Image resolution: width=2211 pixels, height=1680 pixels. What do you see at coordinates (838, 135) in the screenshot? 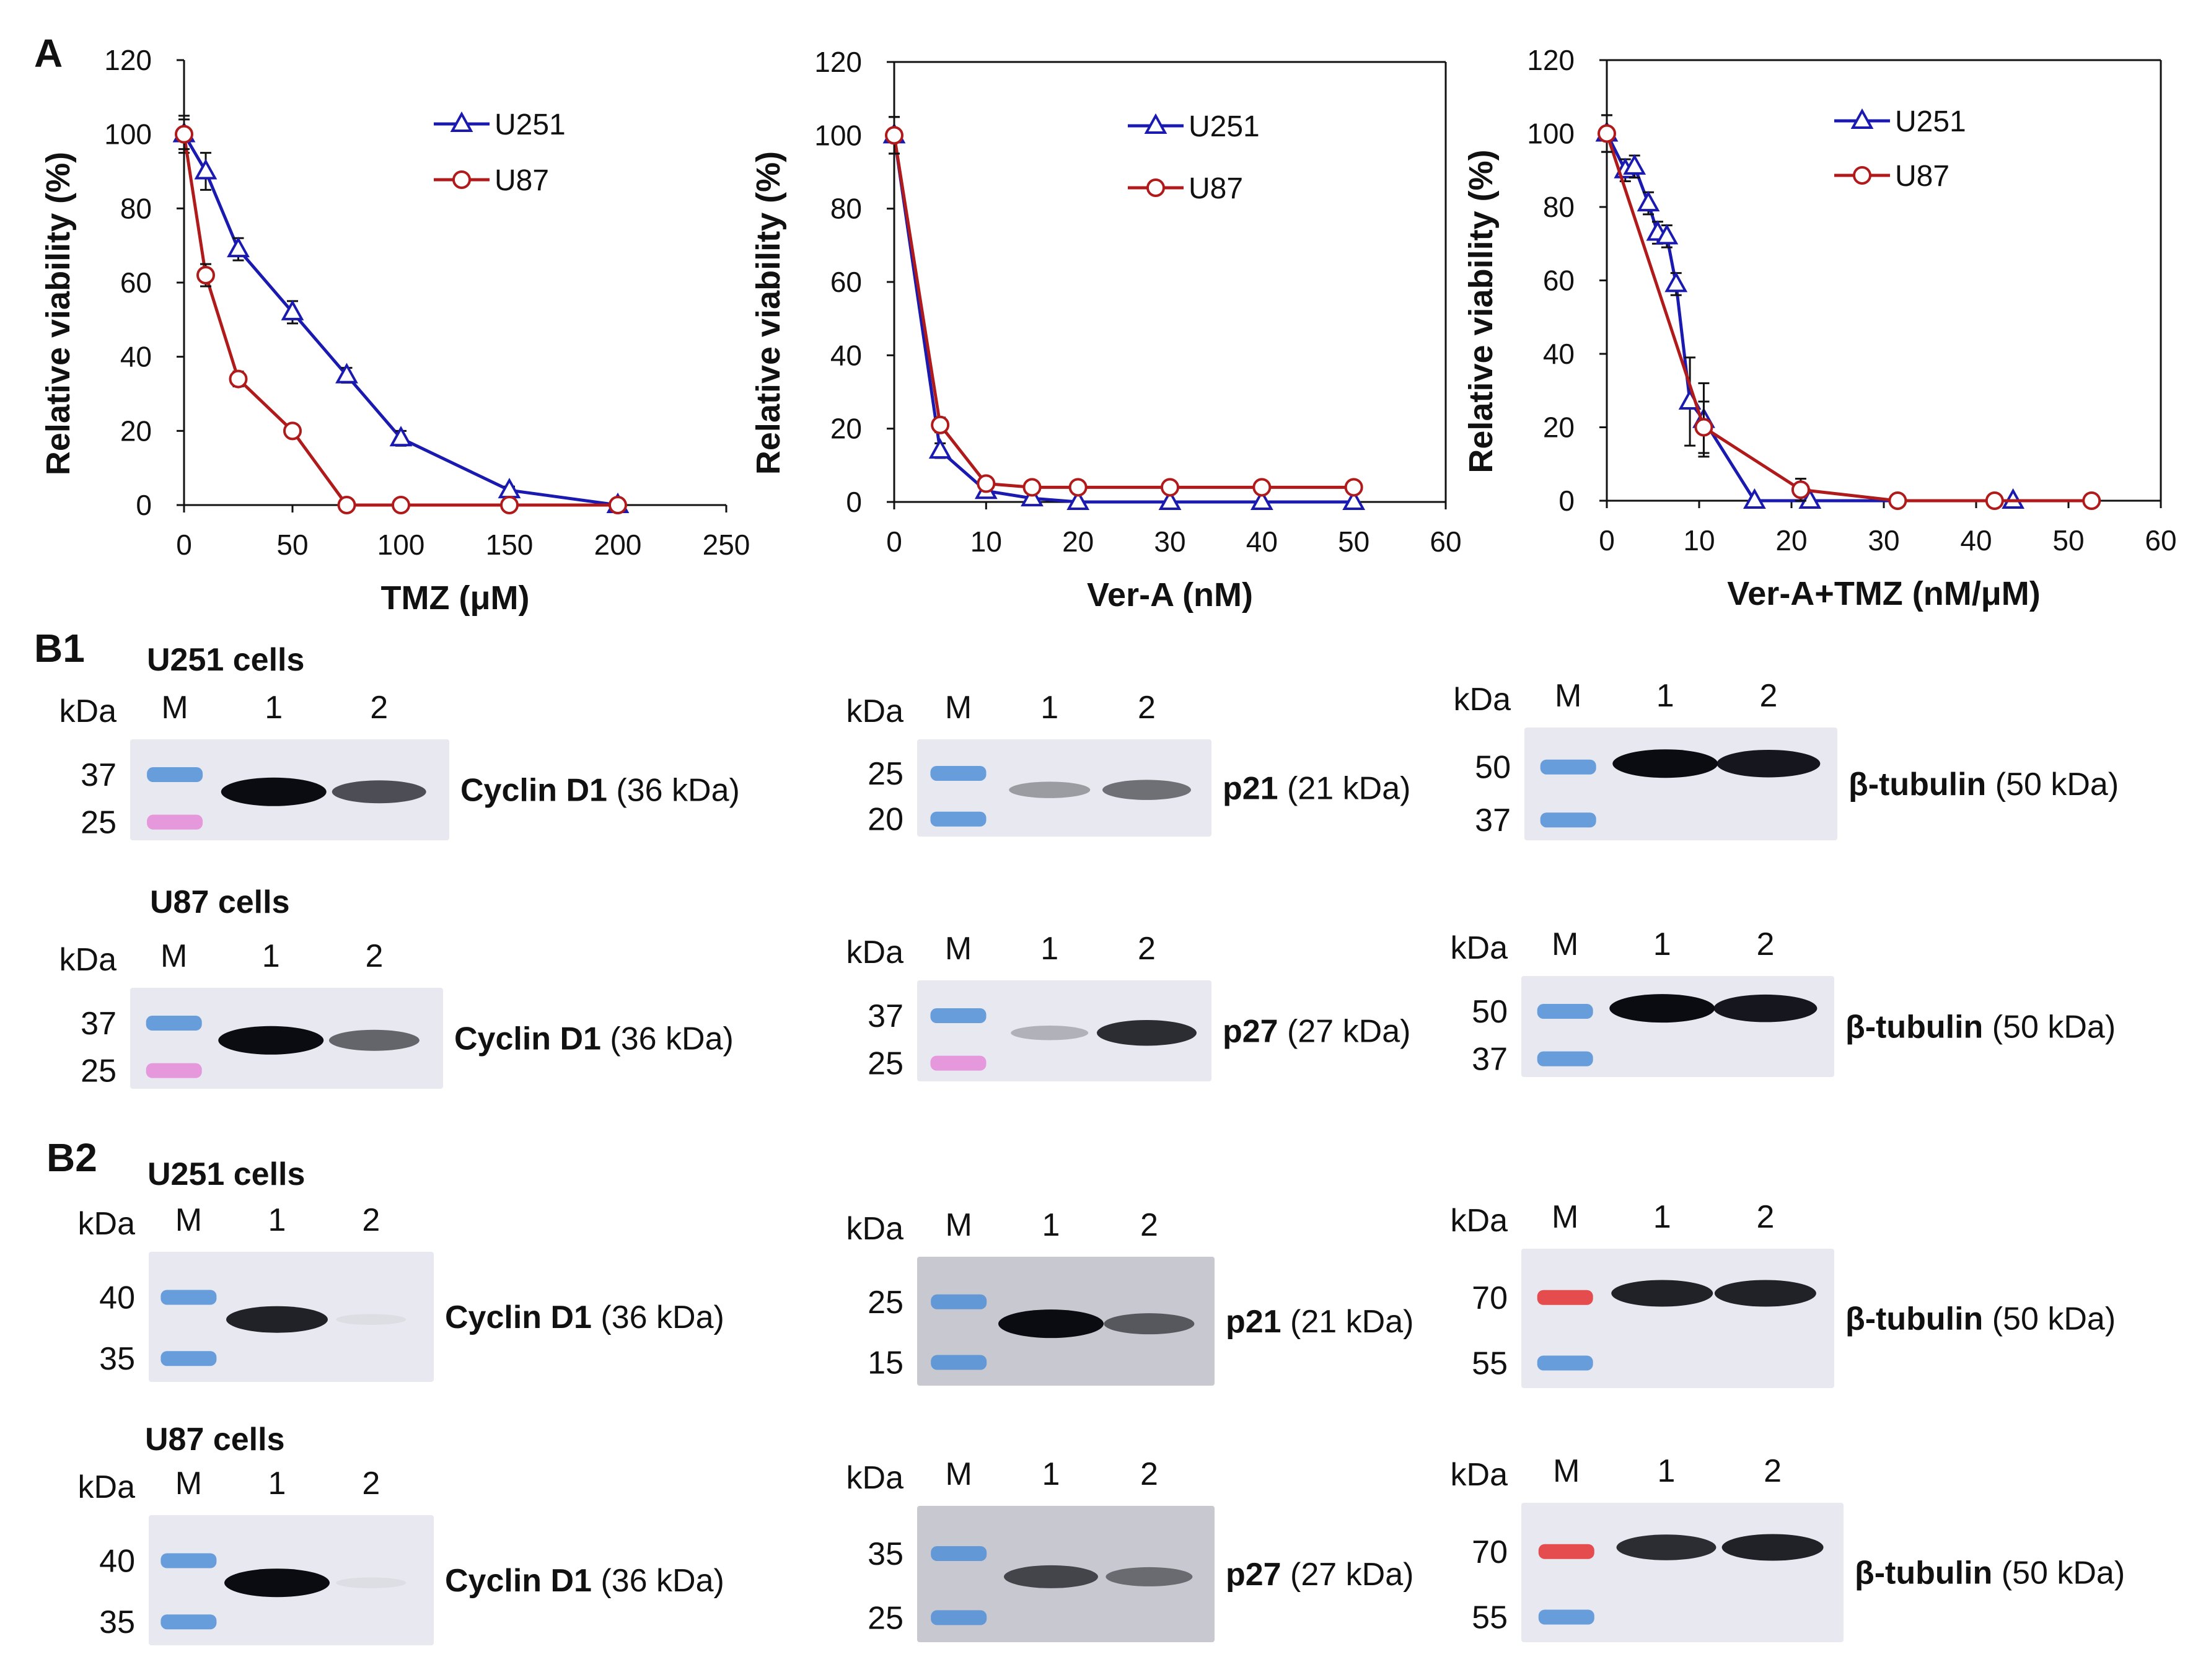
I see `y-tick-label: 100` at bounding box center [838, 135].